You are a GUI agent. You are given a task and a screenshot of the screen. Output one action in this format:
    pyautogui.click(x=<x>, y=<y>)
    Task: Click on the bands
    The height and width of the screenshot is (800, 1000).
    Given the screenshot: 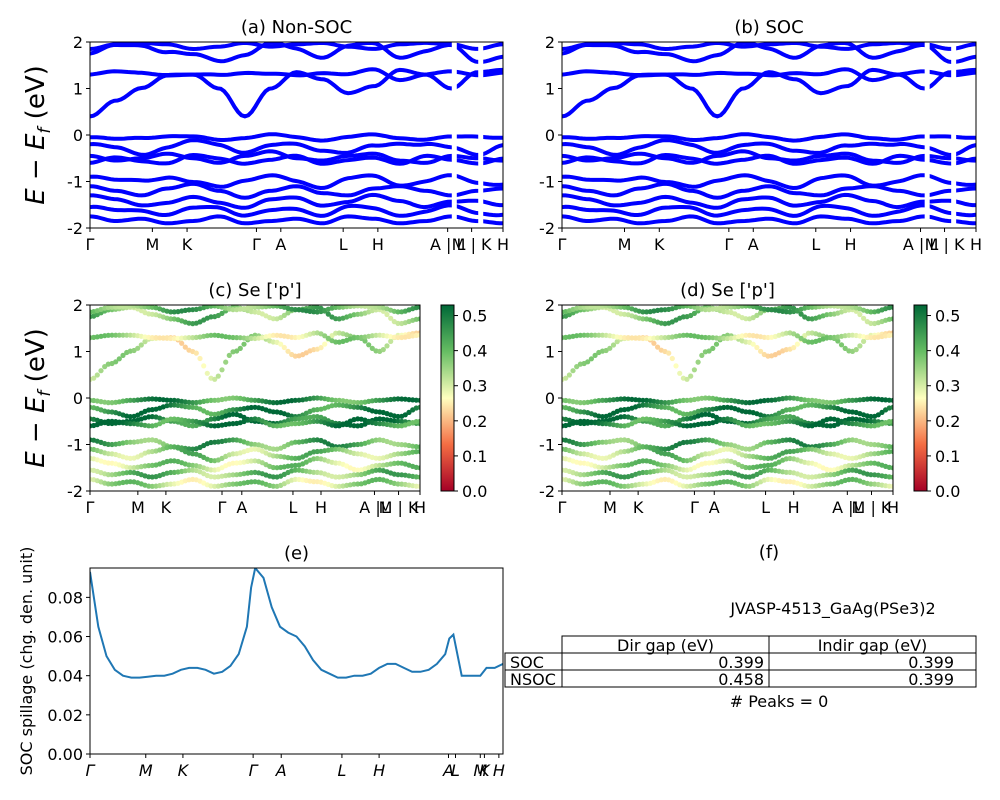 What is the action you would take?
    pyautogui.click(x=769, y=135)
    